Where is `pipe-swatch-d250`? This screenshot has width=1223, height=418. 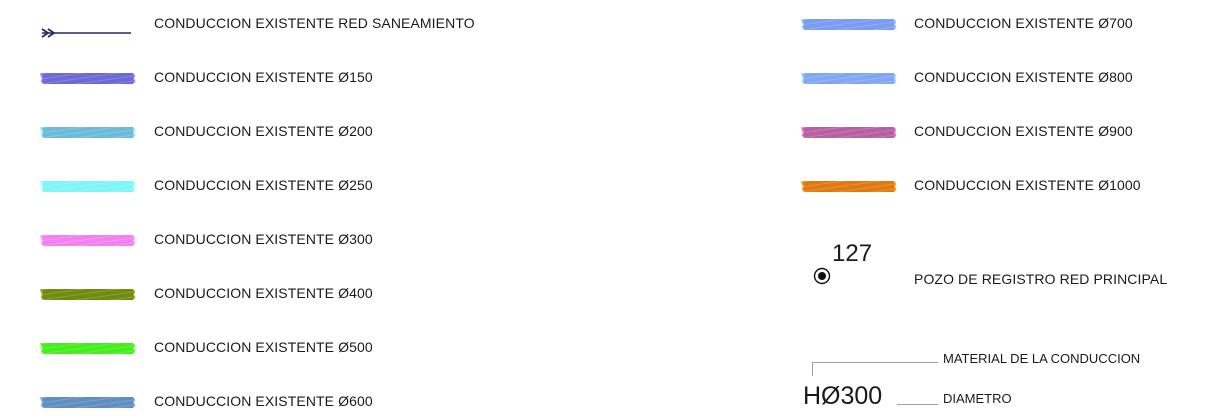
pipe-swatch-d250 is located at coordinates (88, 186).